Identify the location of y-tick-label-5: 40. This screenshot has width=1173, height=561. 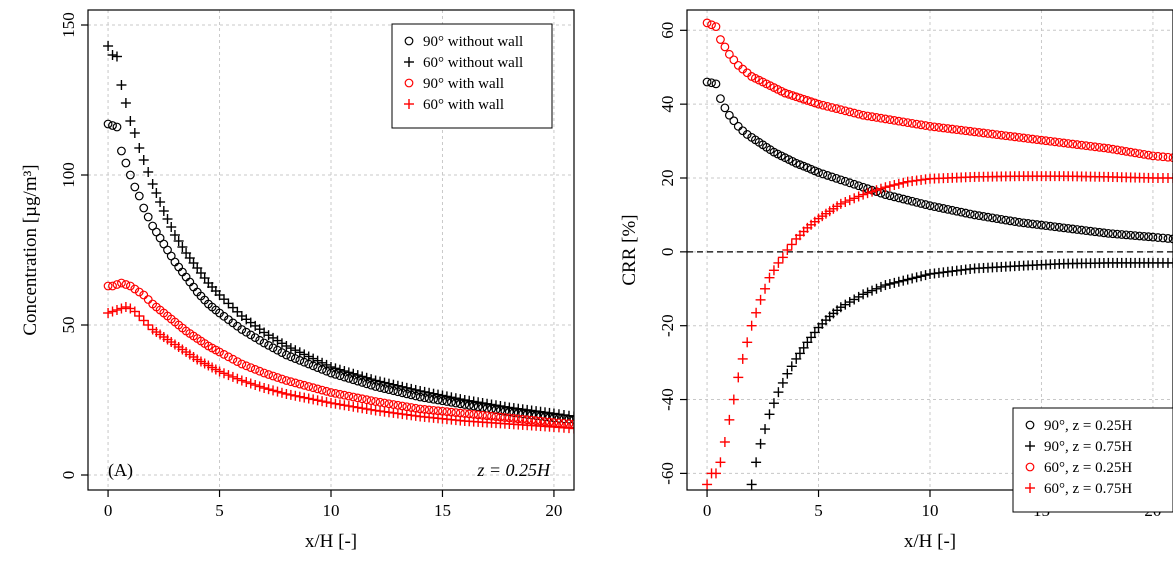
(667, 104).